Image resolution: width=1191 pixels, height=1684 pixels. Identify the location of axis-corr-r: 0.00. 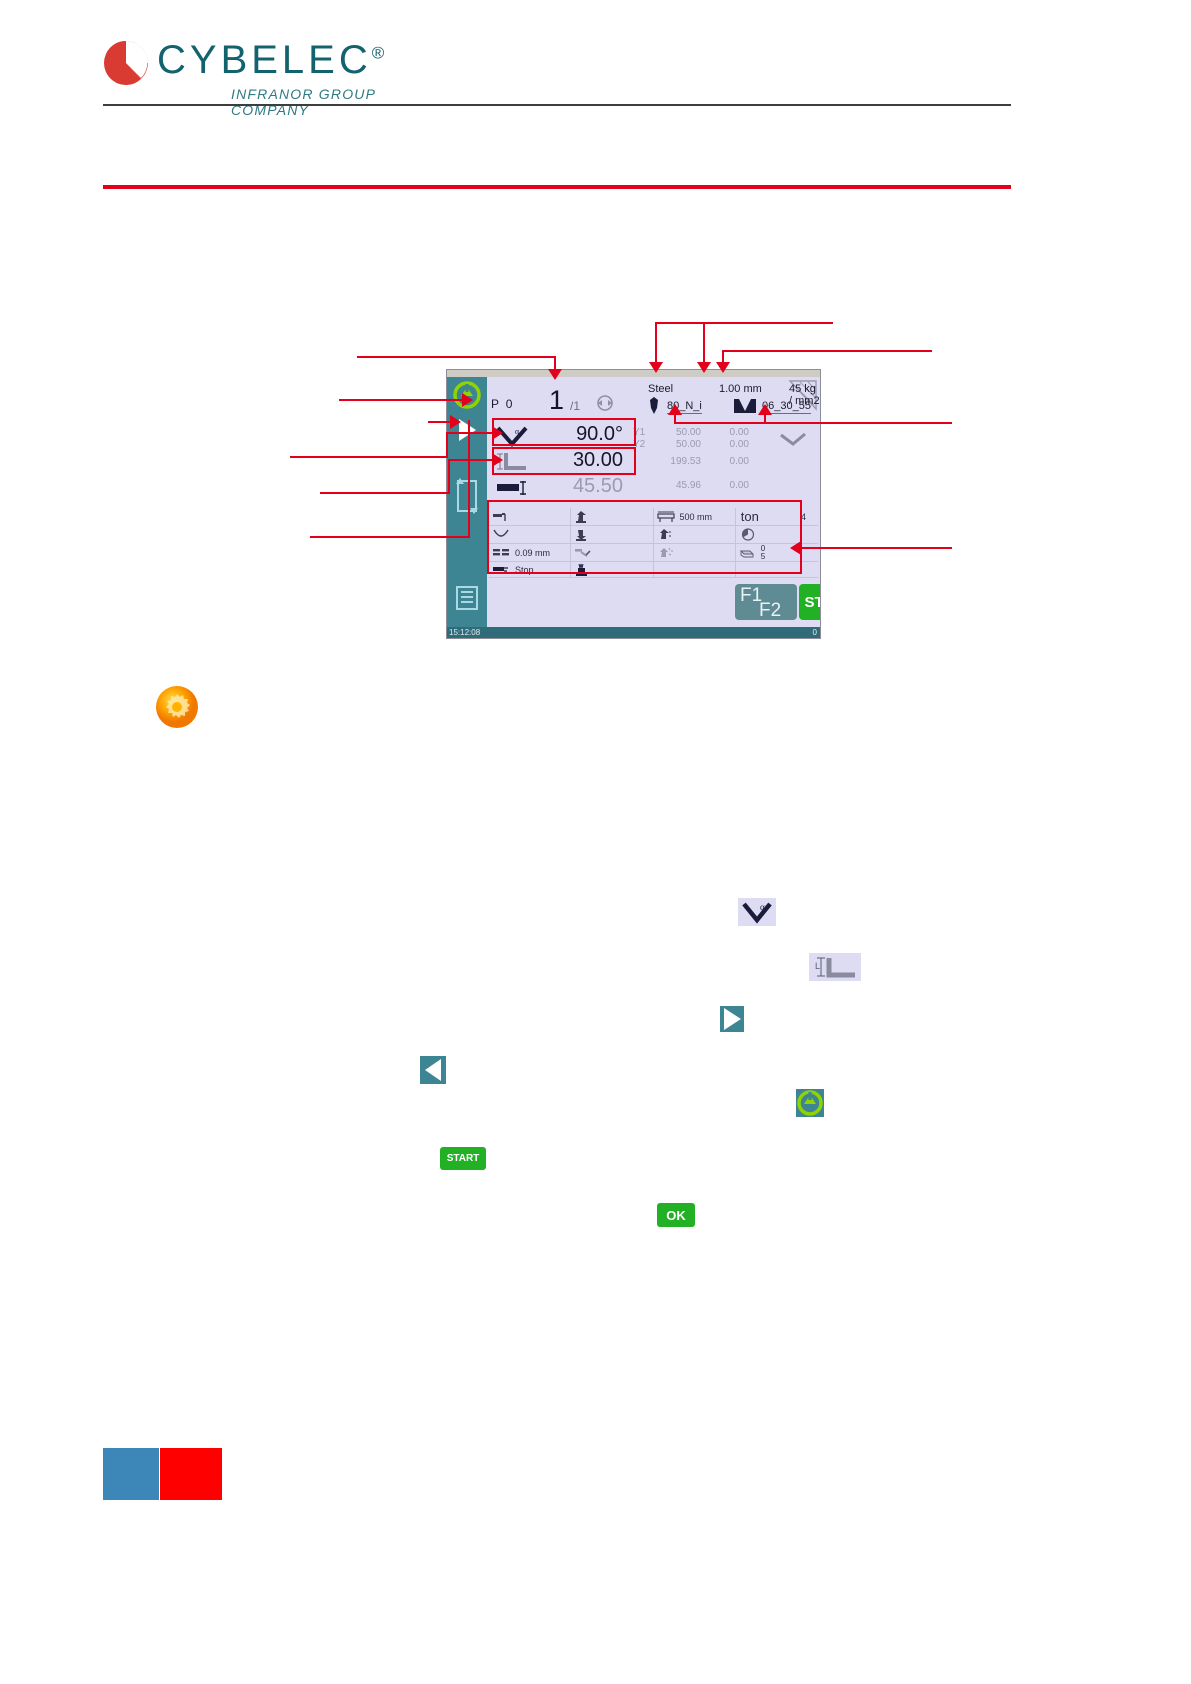
(739, 485).